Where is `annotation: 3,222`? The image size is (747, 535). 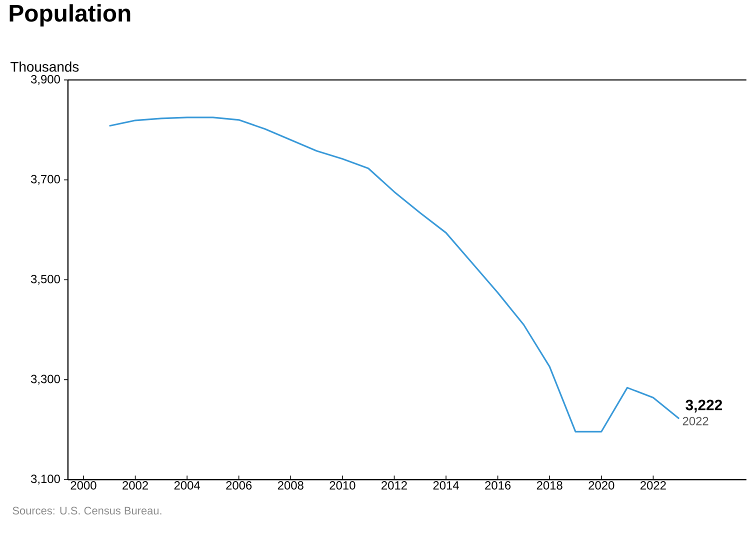 annotation: 3,222 is located at coordinates (704, 406).